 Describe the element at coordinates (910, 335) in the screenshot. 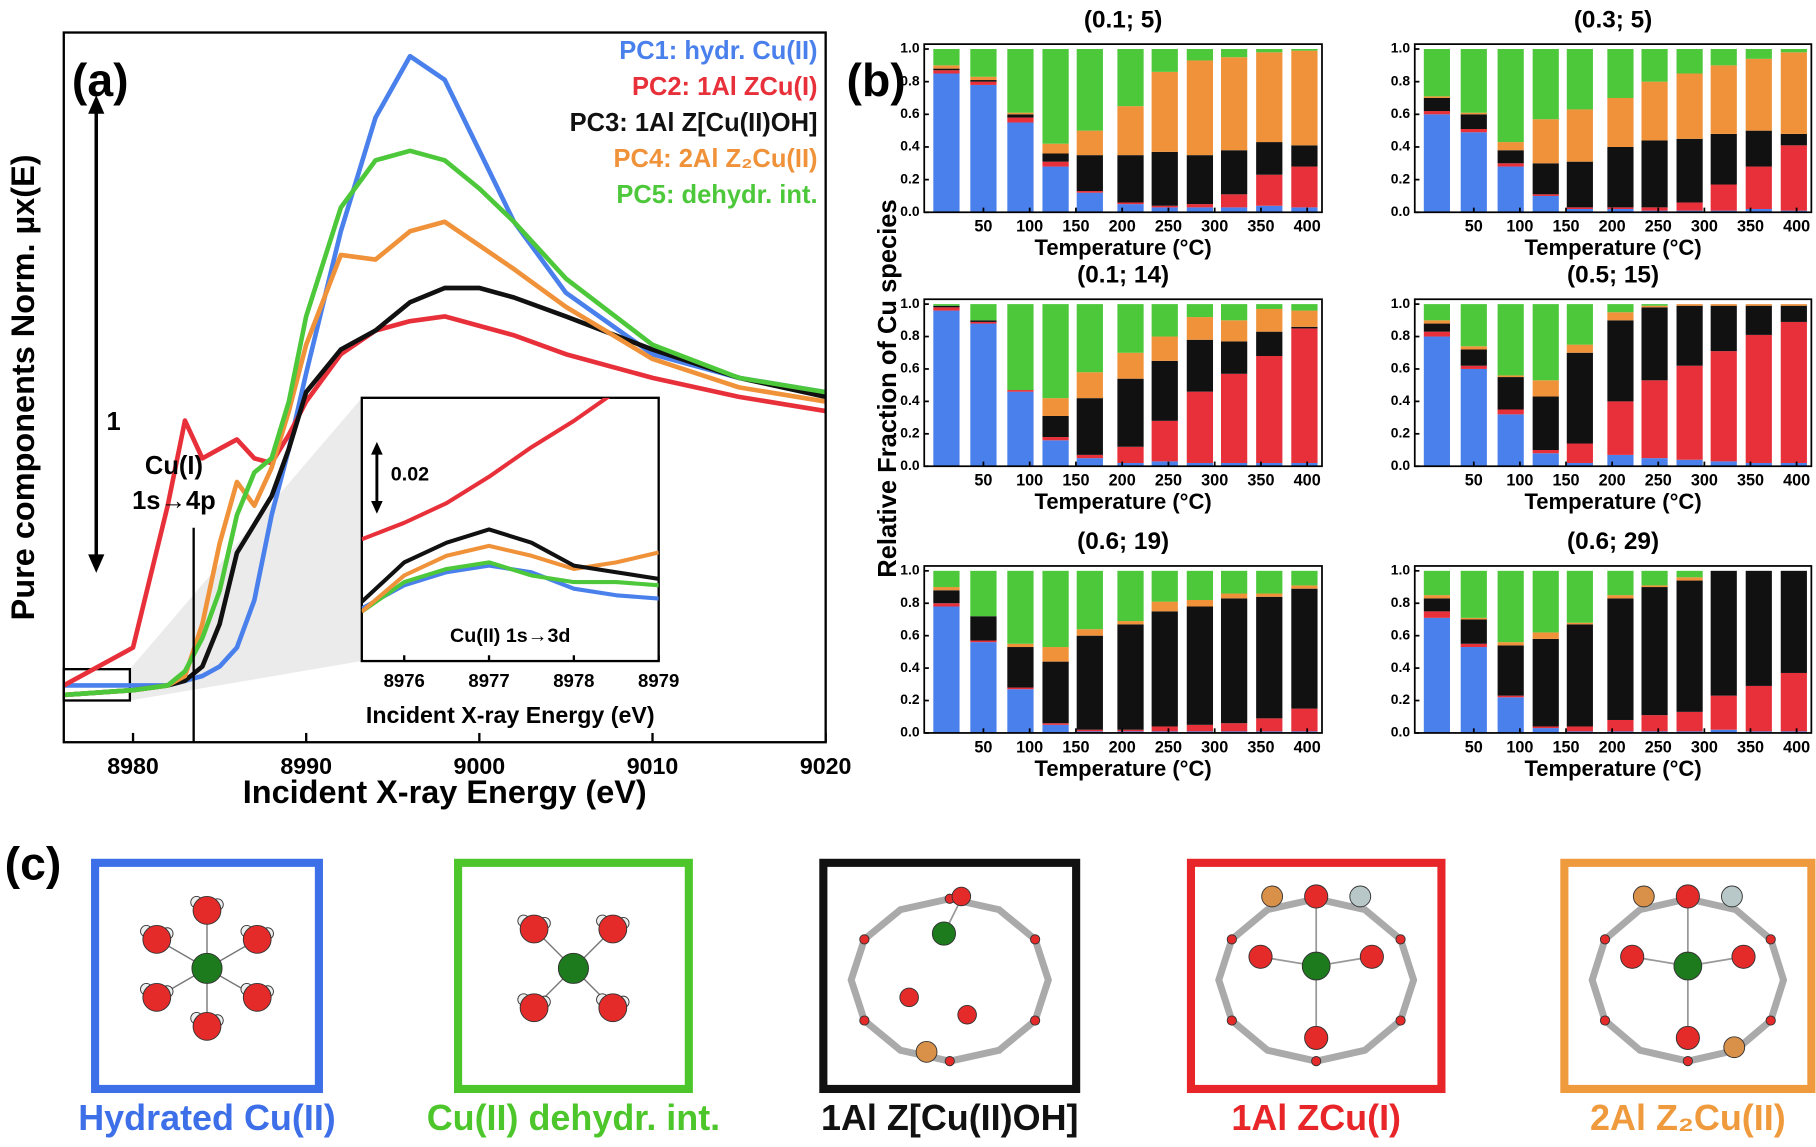

I see `y-tick-label: 0.8` at that location.